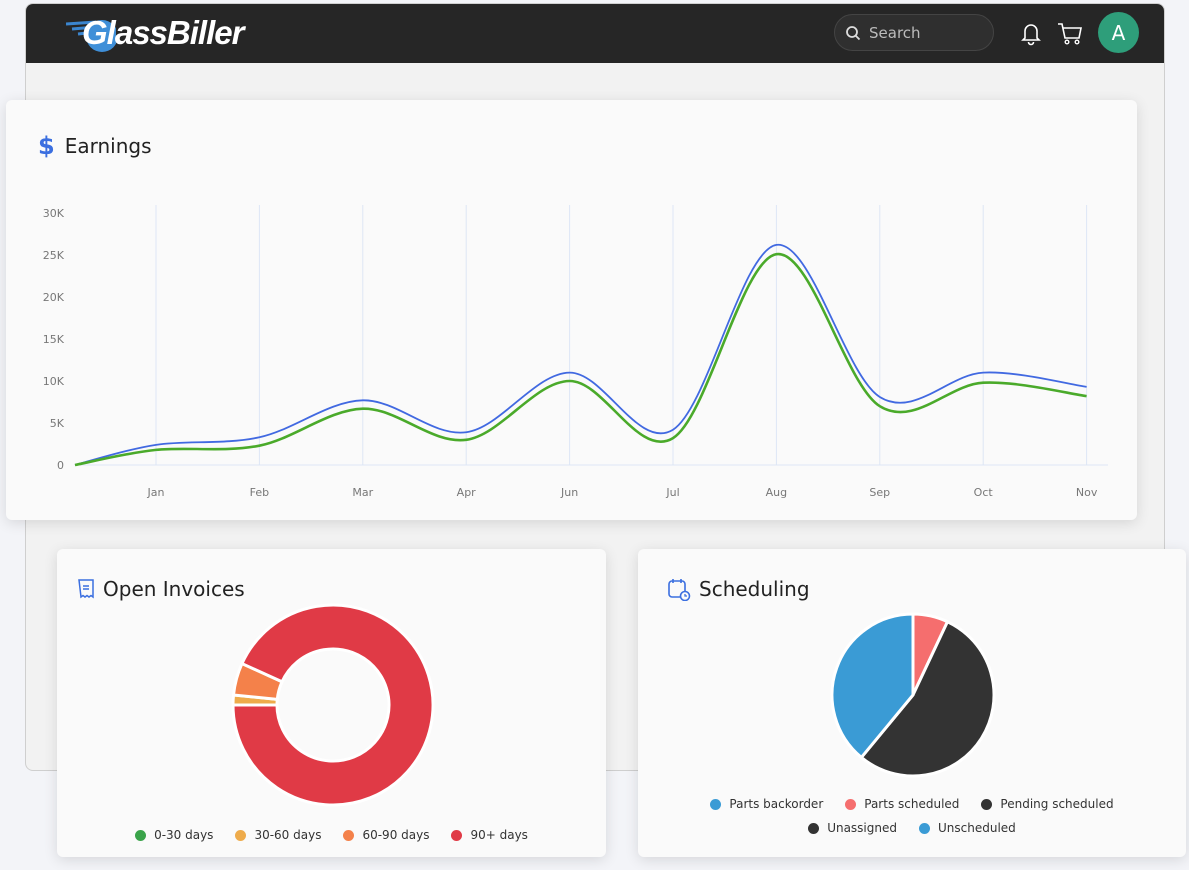  I want to click on legend-item: Pending scheduled, so click(1047, 804).